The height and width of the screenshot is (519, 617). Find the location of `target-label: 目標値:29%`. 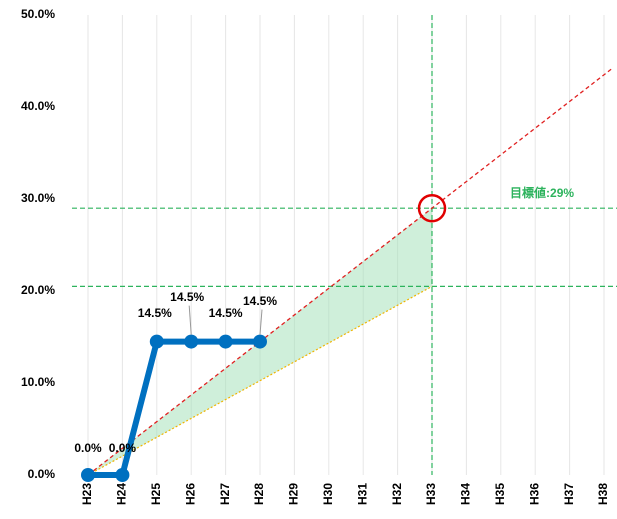

target-label: 目標値:29% is located at coordinates (542, 192).